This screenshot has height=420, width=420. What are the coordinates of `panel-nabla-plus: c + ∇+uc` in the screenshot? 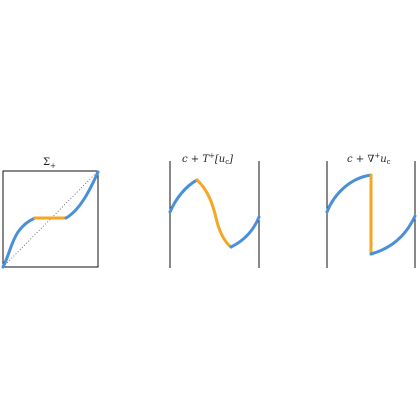 It's located at (371, 210).